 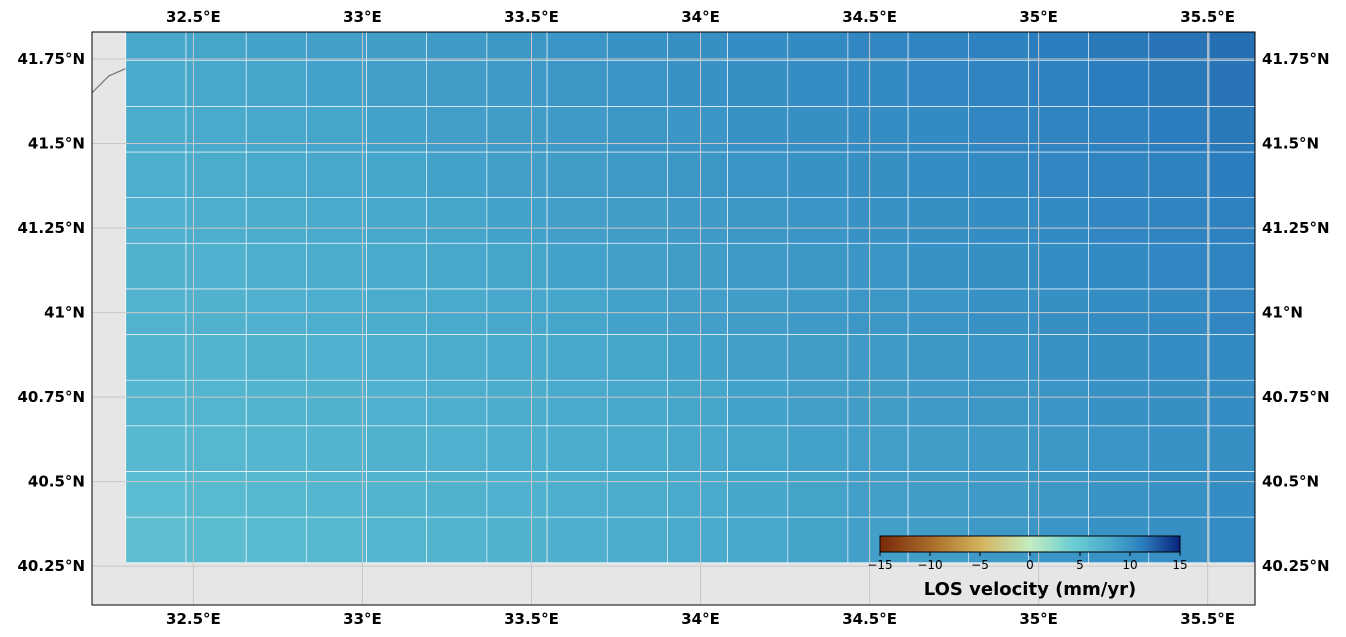 I want to click on lat-label-left: 41.5°N, so click(x=56, y=144).